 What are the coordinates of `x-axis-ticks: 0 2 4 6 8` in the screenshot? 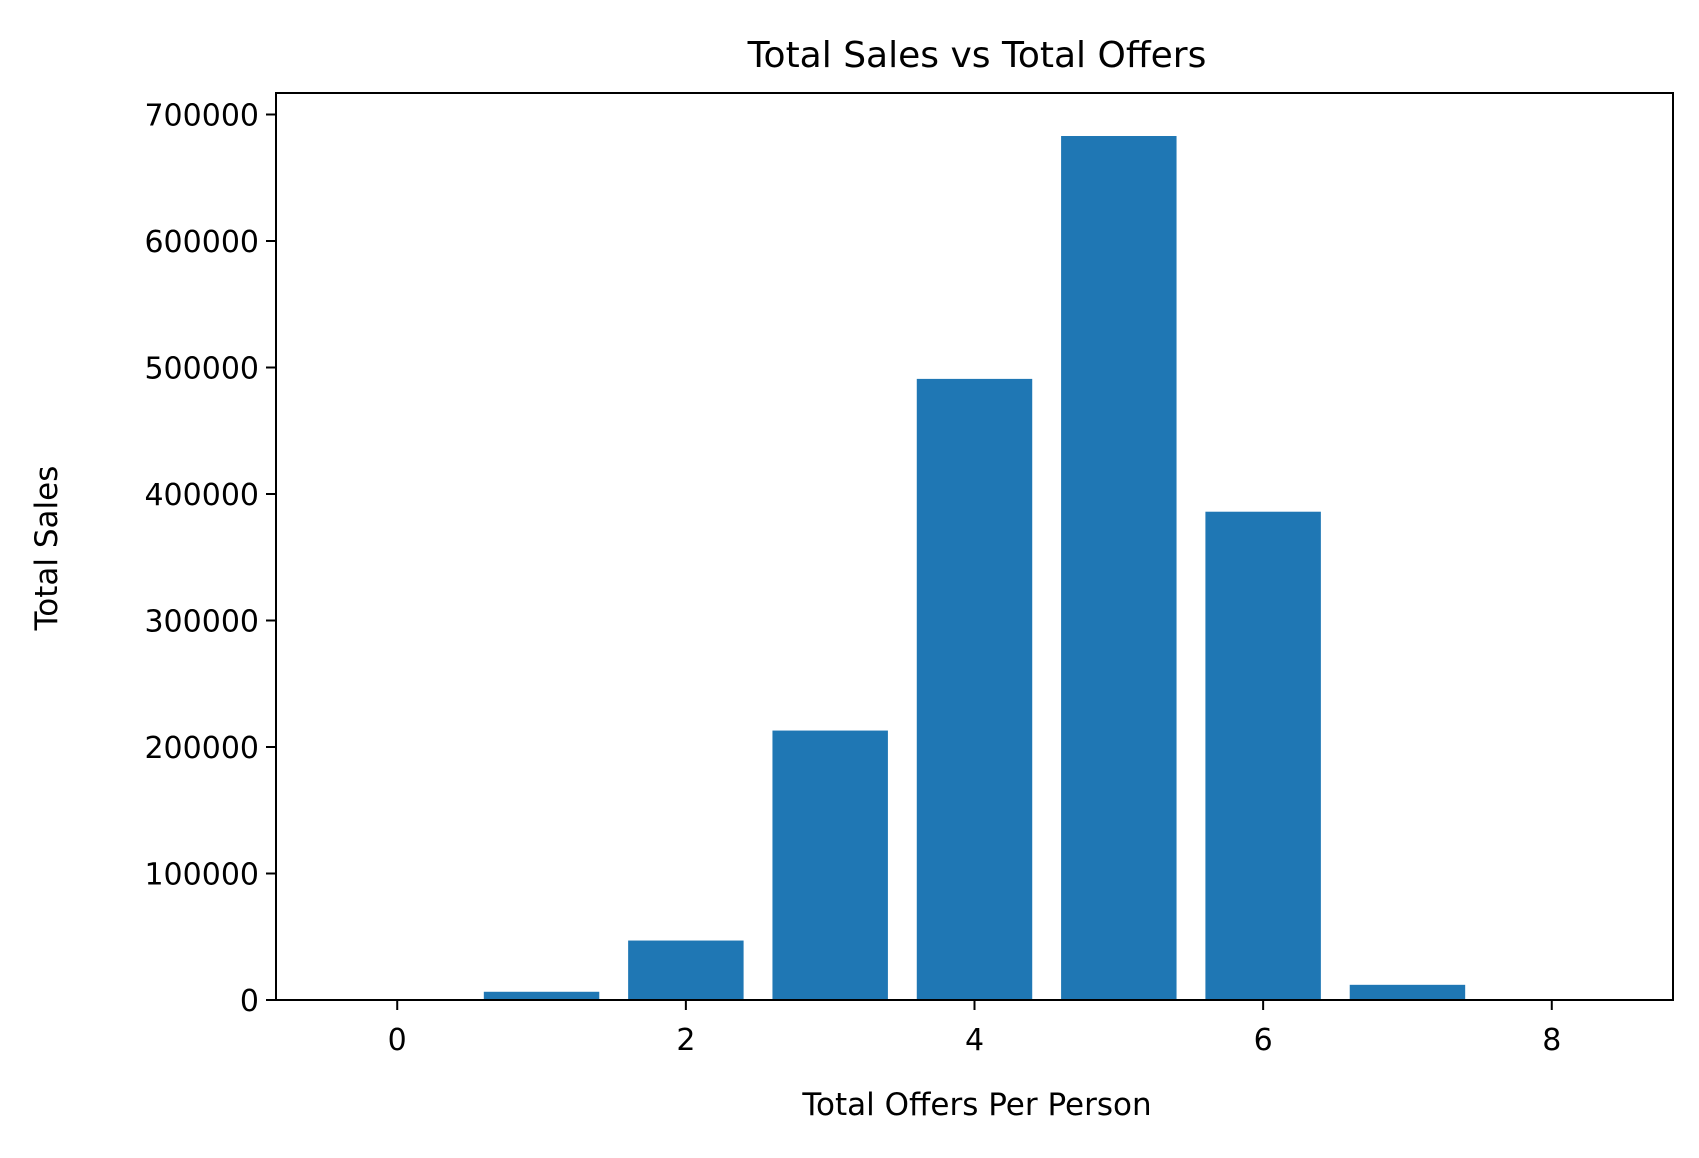 It's located at (974, 1029).